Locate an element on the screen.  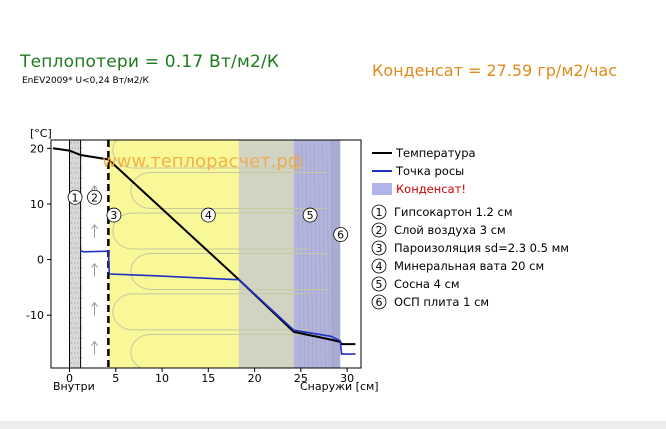
layer-labels: 1 23 4 5 6 is located at coordinates (208, 215).